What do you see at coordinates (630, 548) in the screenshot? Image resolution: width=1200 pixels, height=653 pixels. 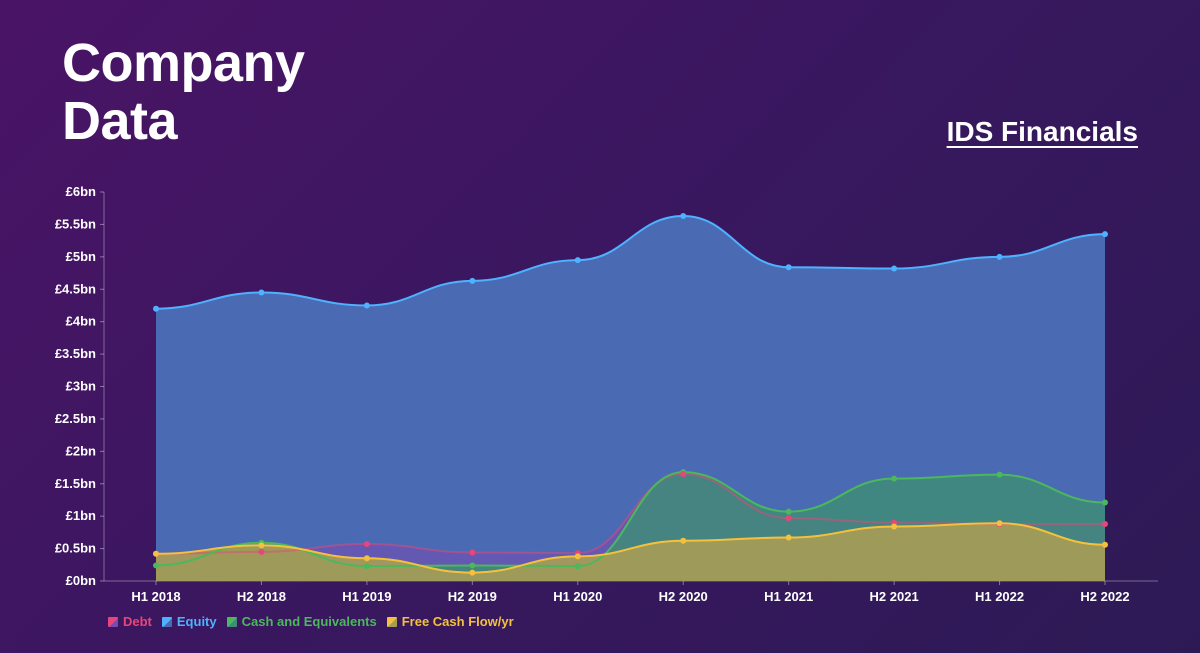 I see `fcf-line` at bounding box center [630, 548].